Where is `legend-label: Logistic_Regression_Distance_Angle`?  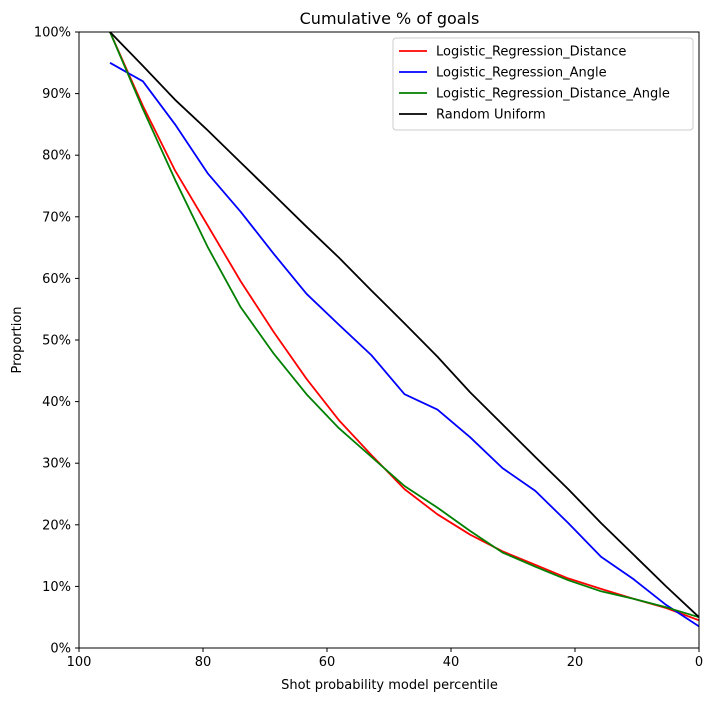
legend-label: Logistic_Regression_Distance_Angle is located at coordinates (553, 94).